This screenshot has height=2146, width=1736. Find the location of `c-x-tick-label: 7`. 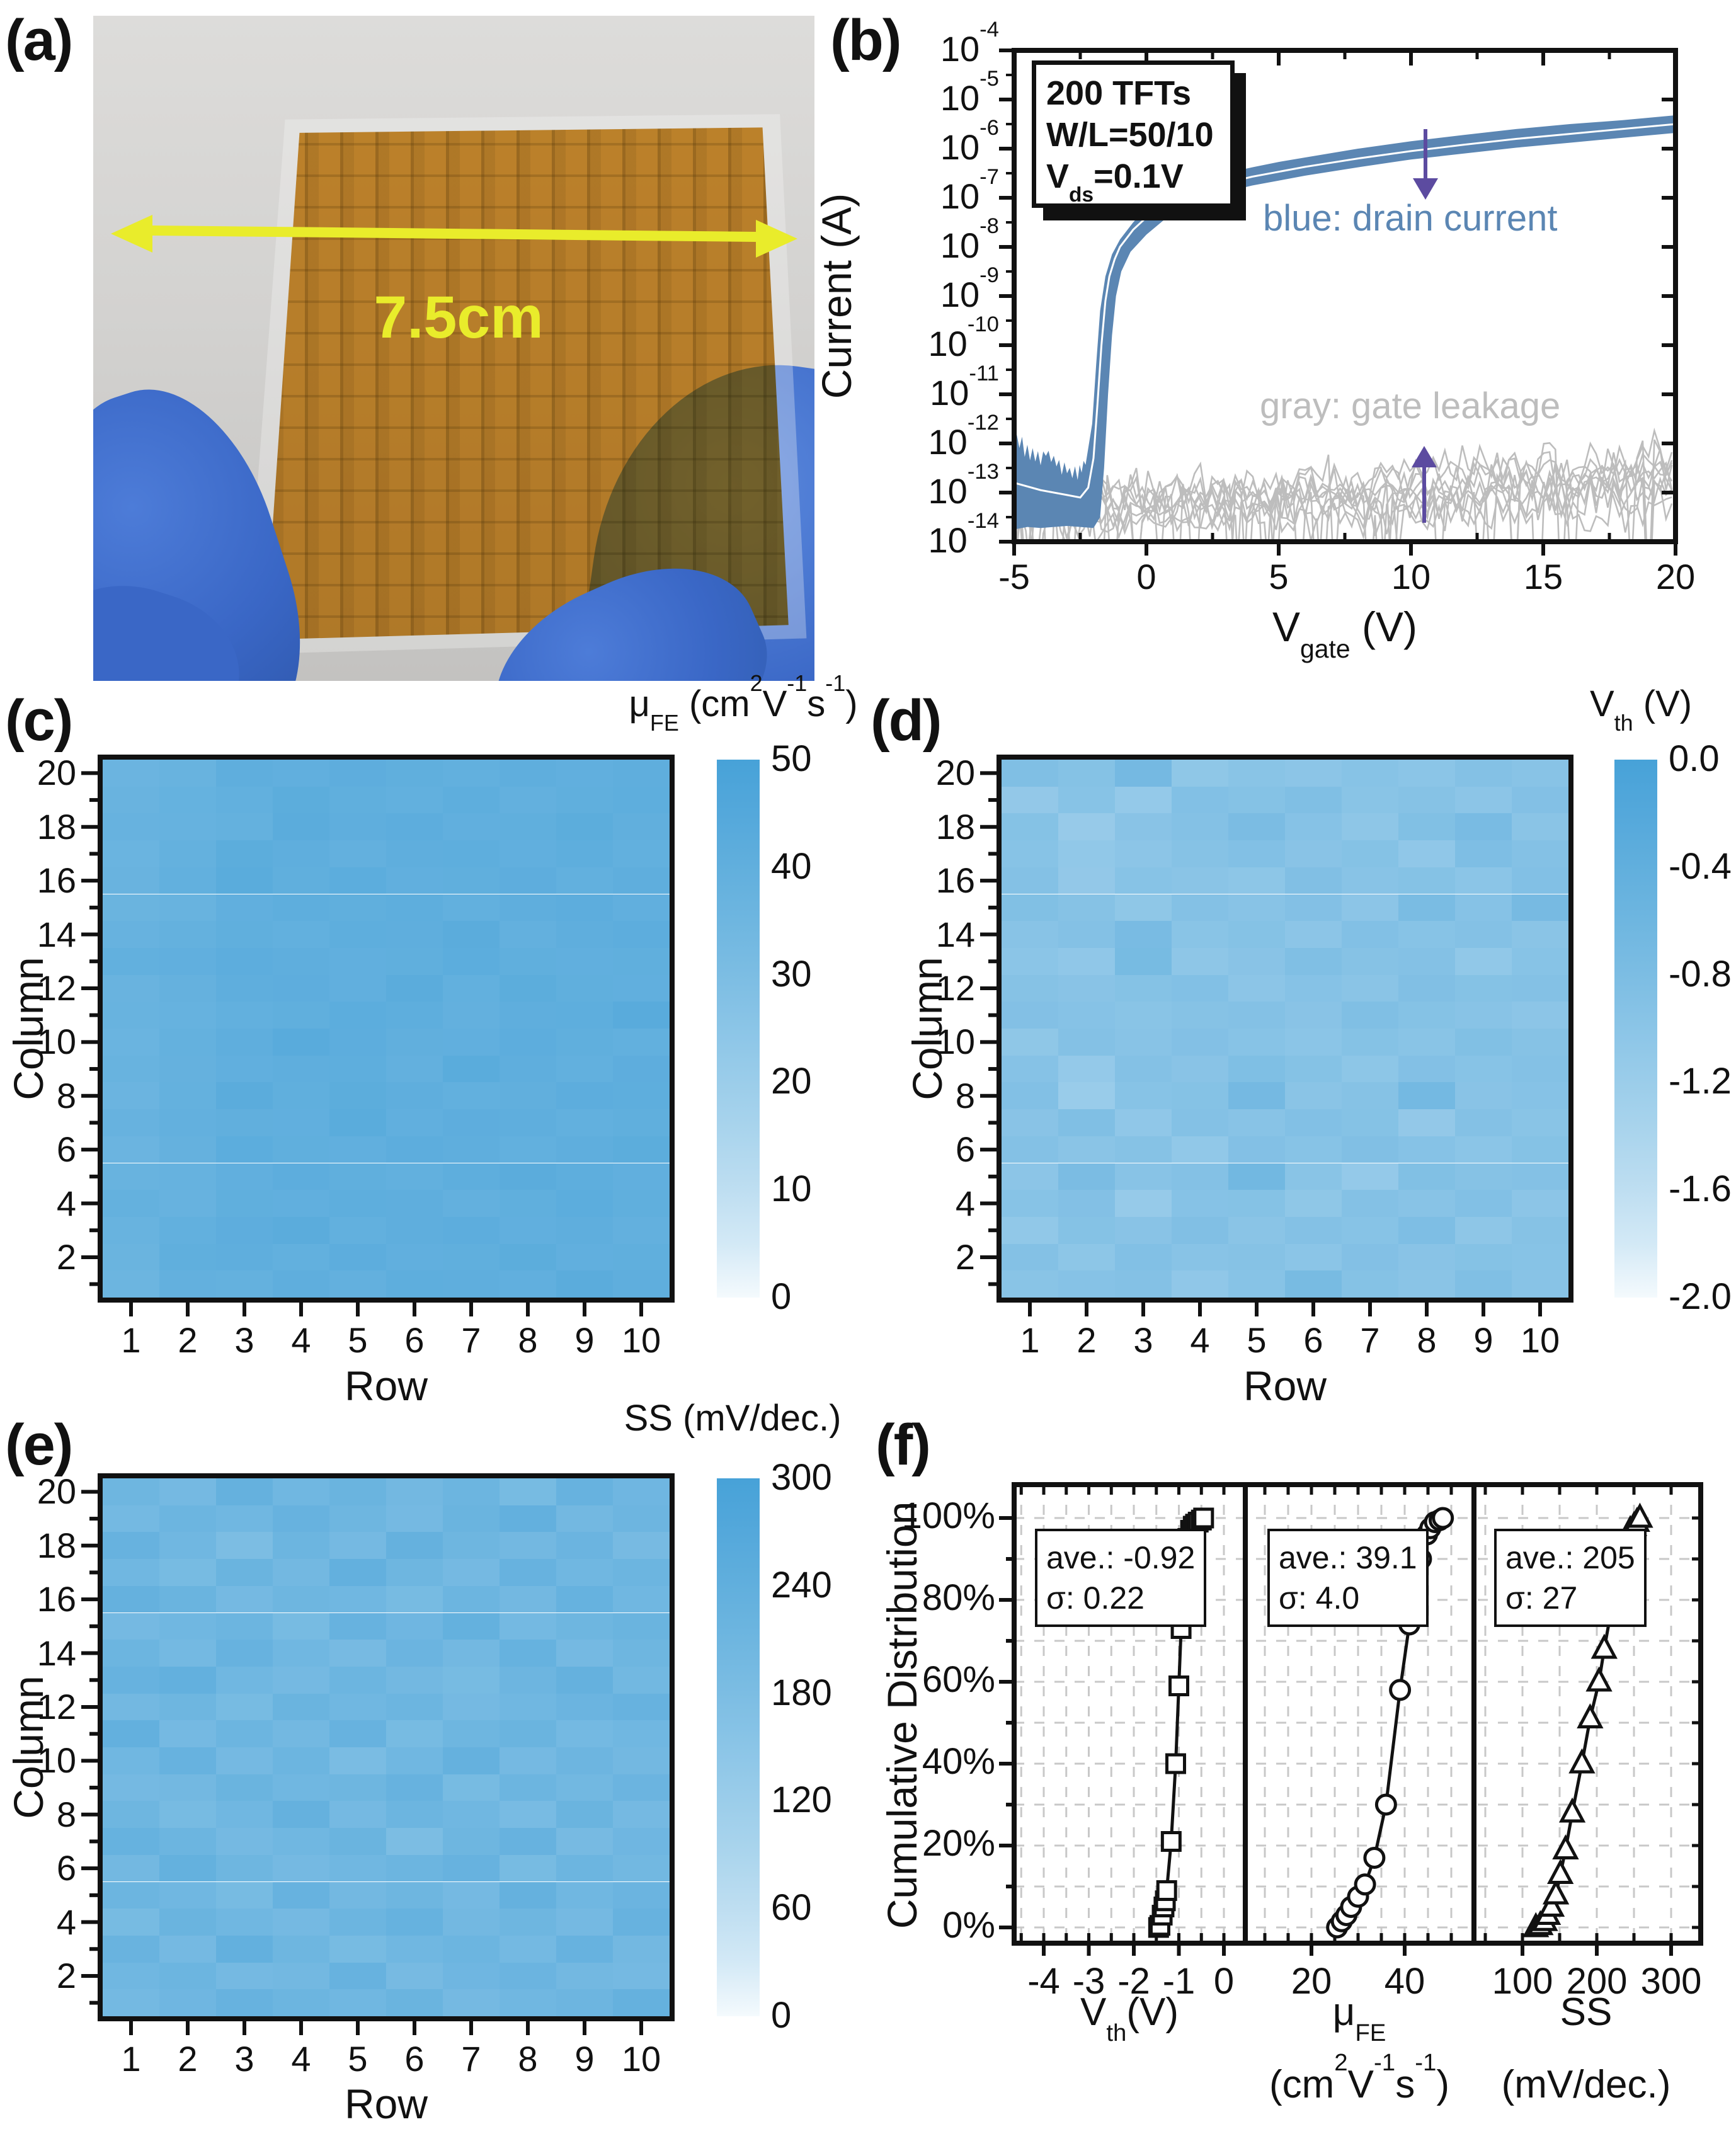

c-x-tick-label: 7 is located at coordinates (471, 1340).